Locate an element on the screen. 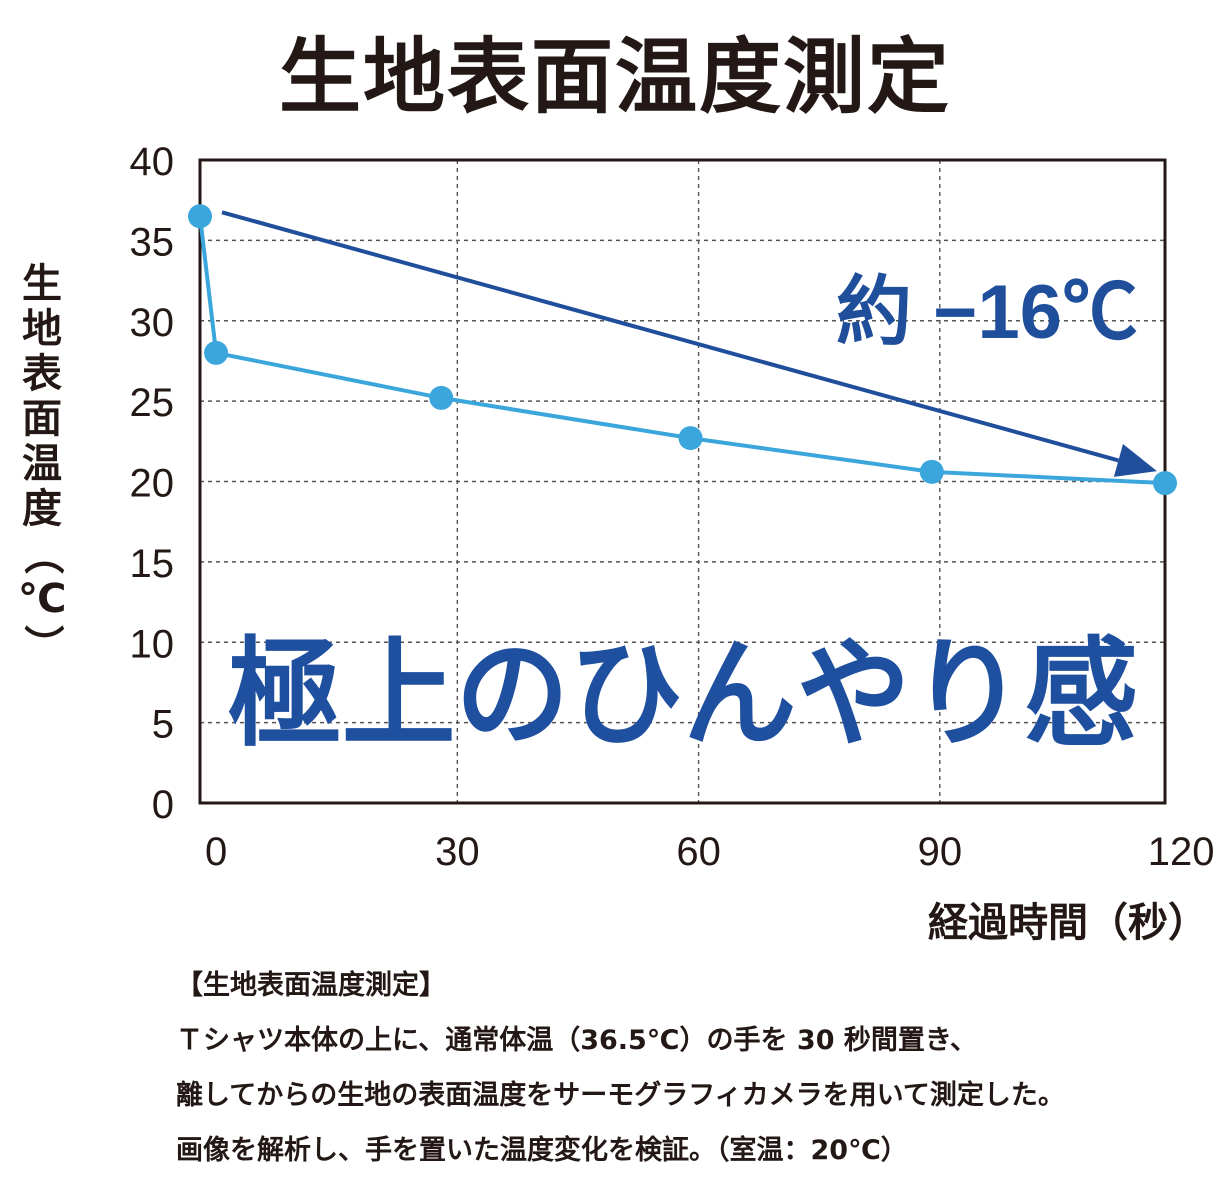 This screenshot has height=1194, width=1230. y-tick-labels: 0 5 10 15 20 25 30 35 40 is located at coordinates (152, 483).